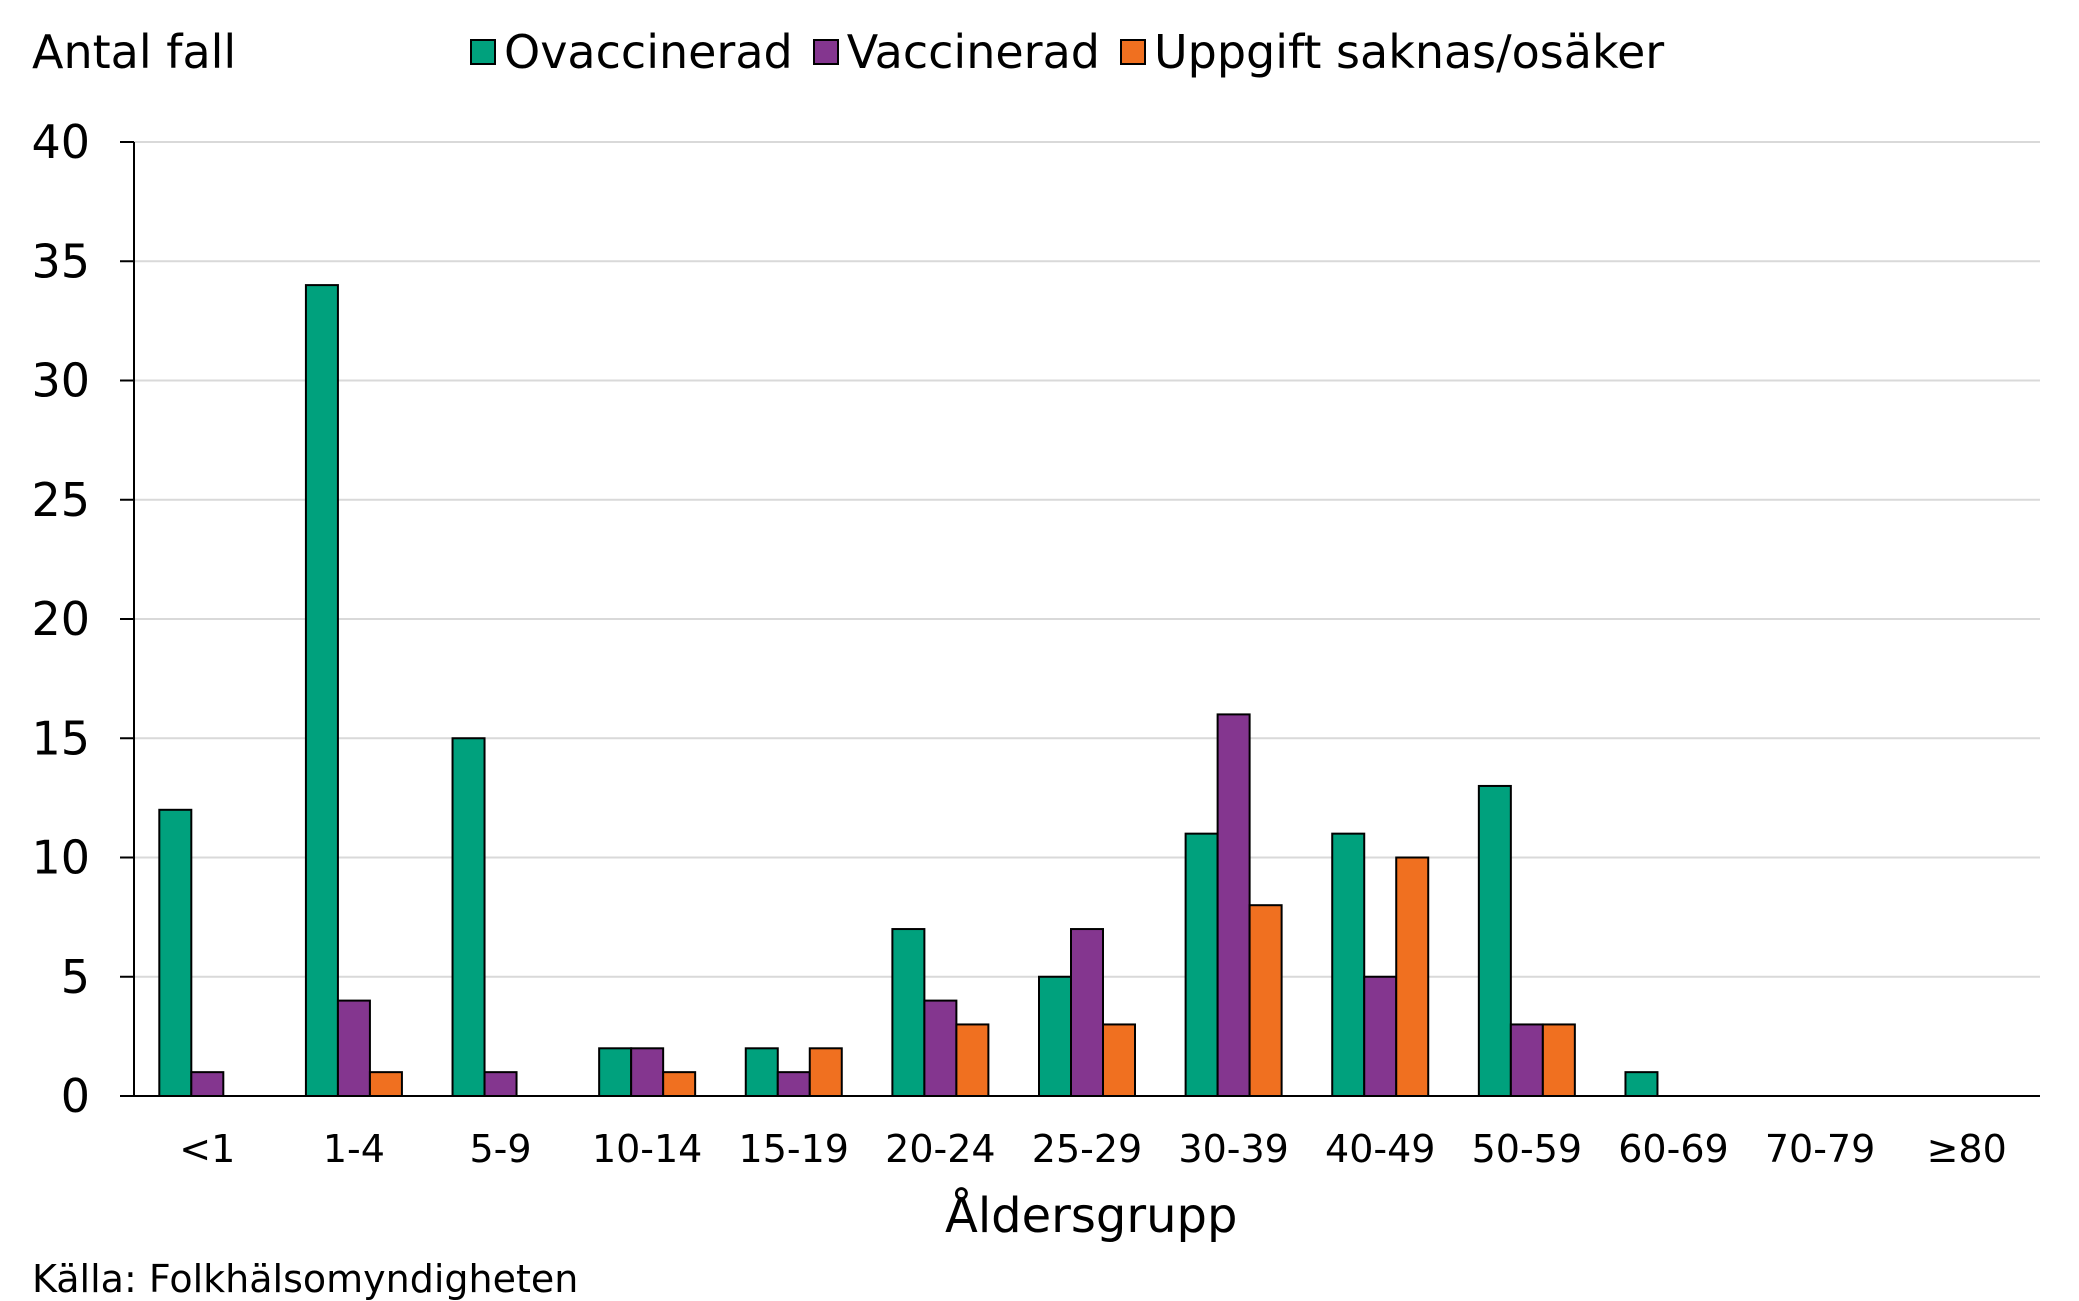 This screenshot has height=1301, width=2079. Describe the element at coordinates (1091, 1216) in the screenshot. I see `x-axis-title: Åldersgrupp` at that location.